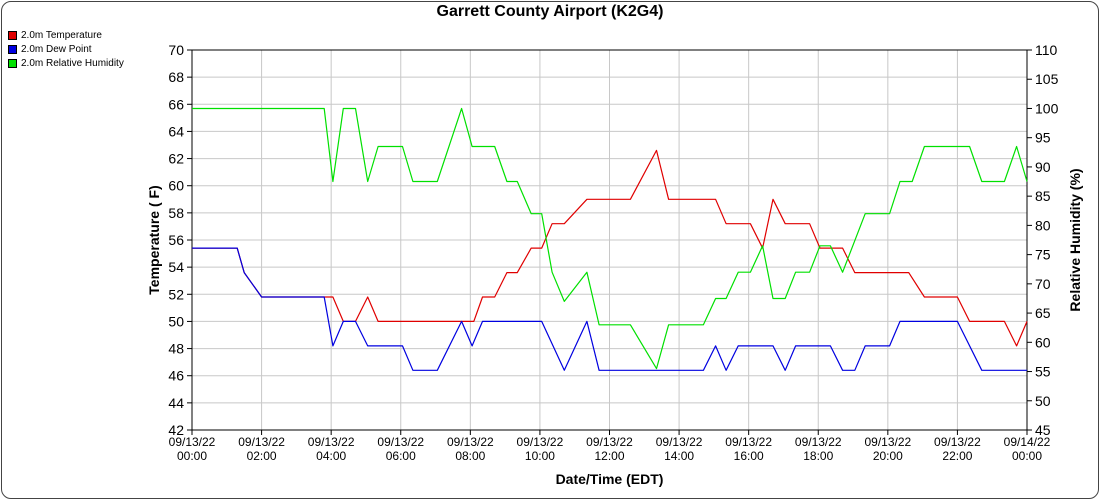 The width and height of the screenshot is (1100, 500). I want to click on legend-item-dew-point: 2.0m Dew Point, so click(66, 49).